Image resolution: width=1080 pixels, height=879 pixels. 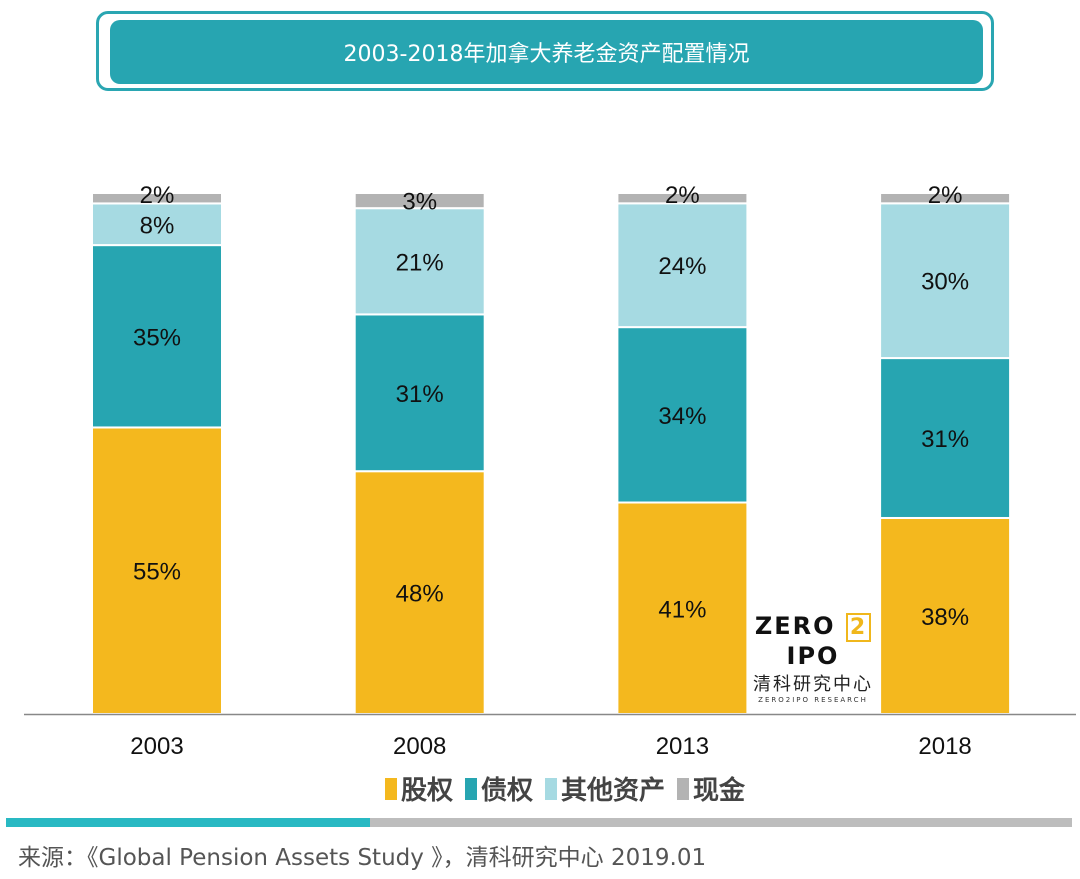 I want to click on wm-sub: ZERO2IPO RESEARCH, so click(x=813, y=700).